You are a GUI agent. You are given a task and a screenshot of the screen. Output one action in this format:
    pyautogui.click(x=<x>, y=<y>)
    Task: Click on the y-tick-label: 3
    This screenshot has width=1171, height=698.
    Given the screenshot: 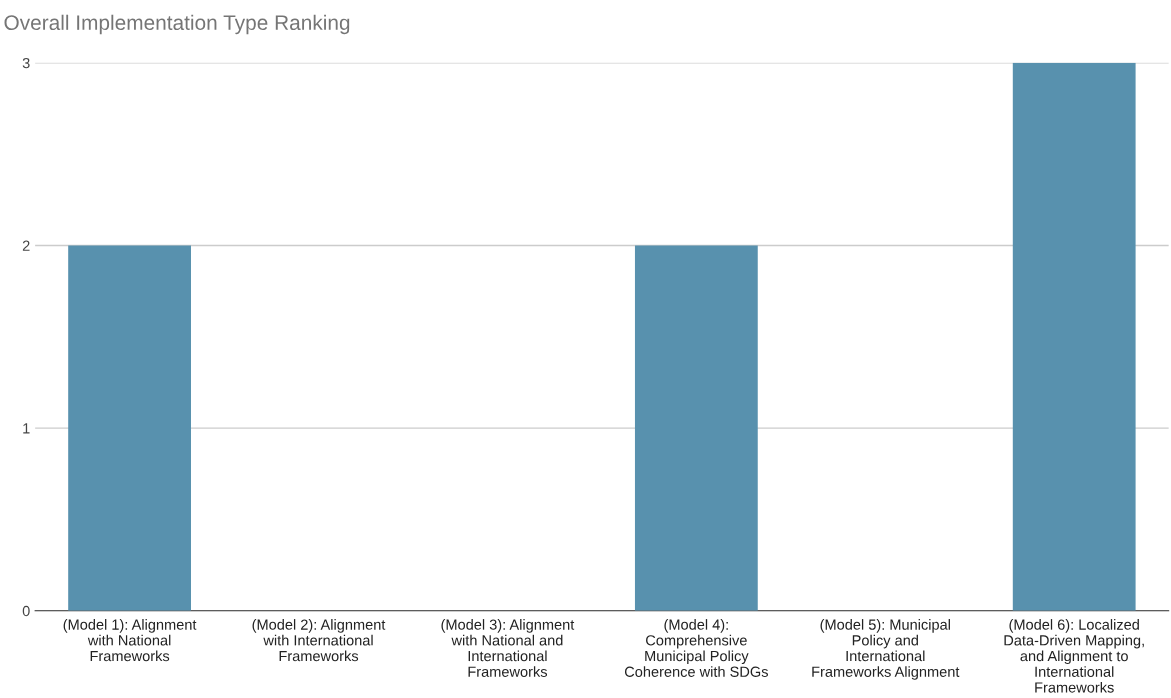 What is the action you would take?
    pyautogui.click(x=26, y=63)
    